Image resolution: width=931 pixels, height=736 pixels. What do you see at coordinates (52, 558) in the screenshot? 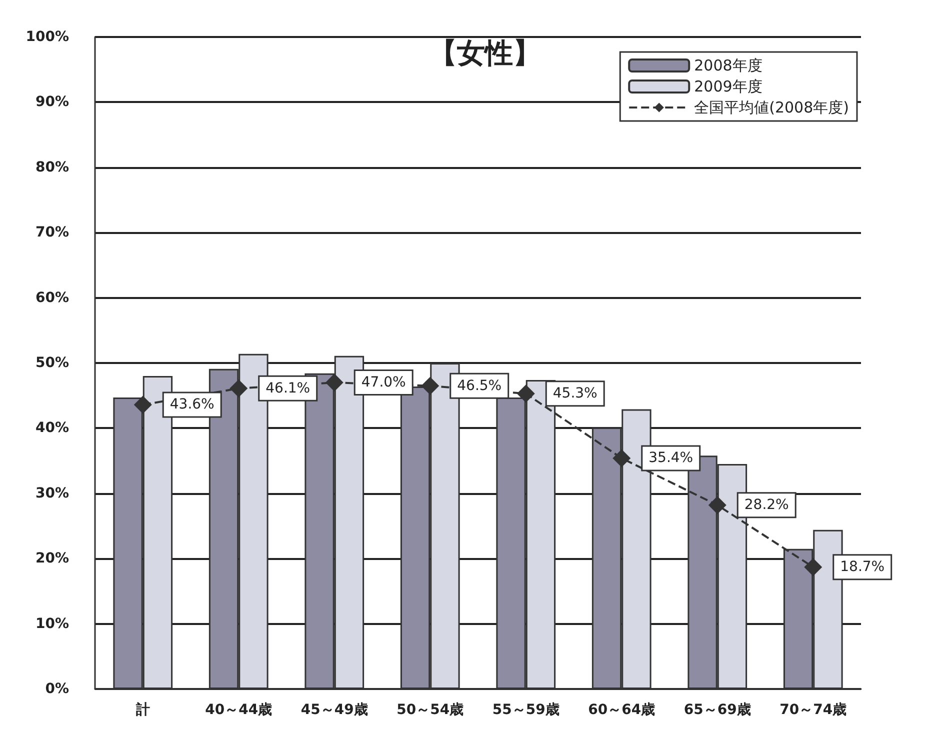
I see `y-tick-label: 20%` at bounding box center [52, 558].